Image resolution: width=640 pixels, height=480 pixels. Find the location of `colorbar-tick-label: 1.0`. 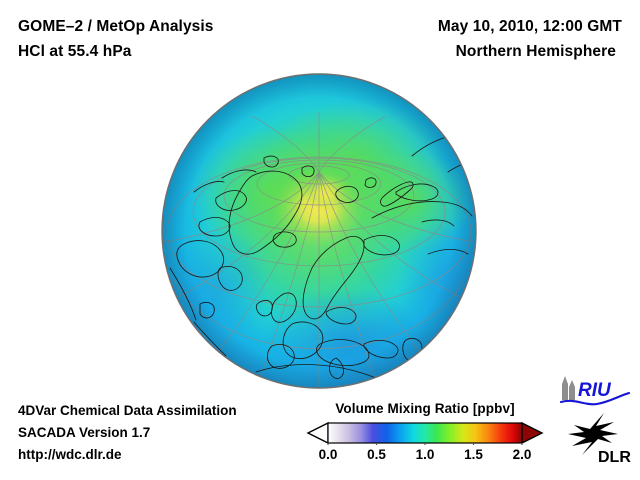

colorbar-tick-label: 1.0 is located at coordinates (425, 454).